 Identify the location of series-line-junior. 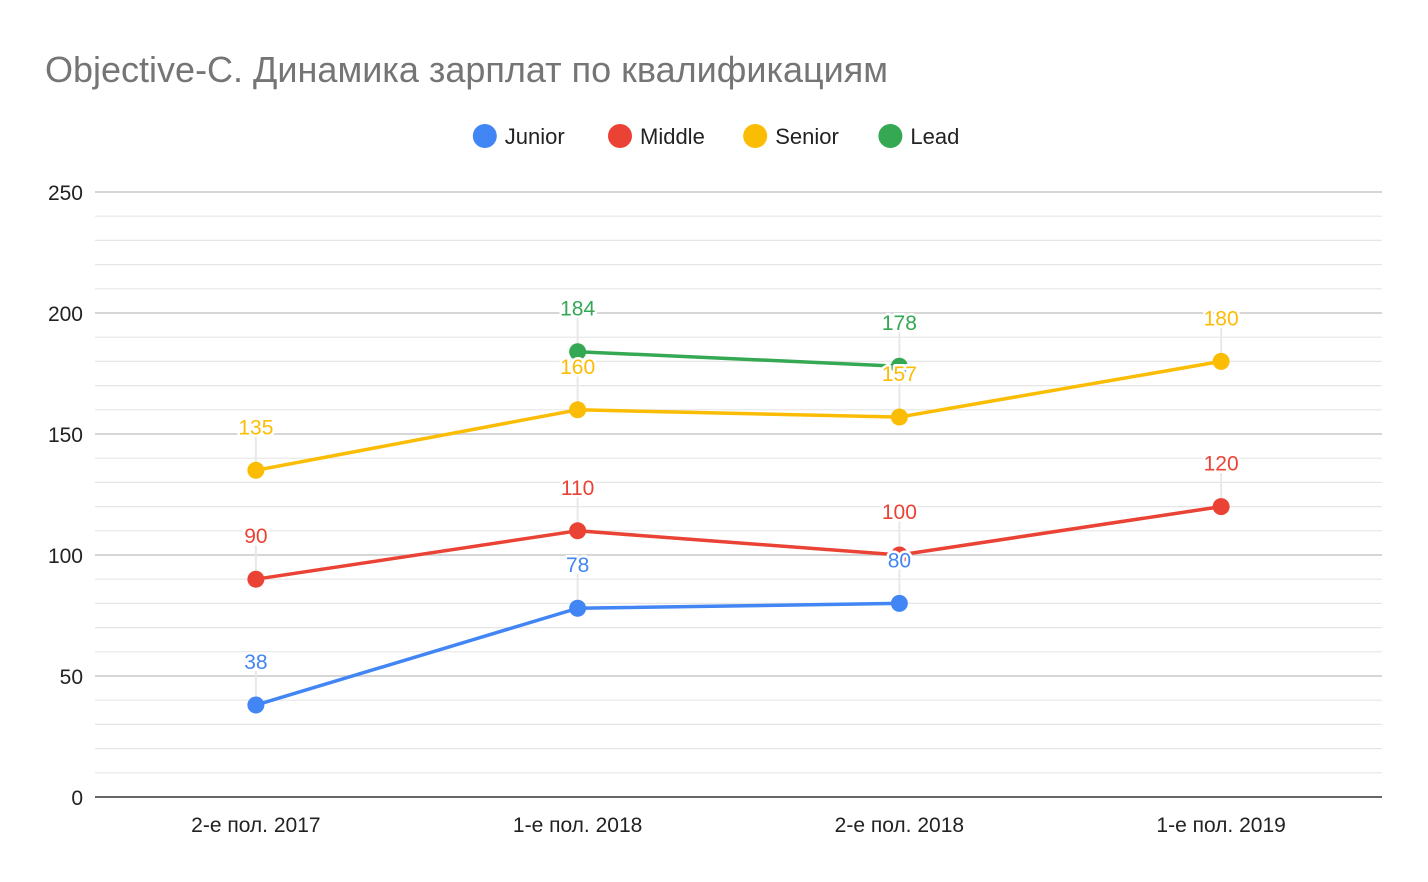
(577, 654).